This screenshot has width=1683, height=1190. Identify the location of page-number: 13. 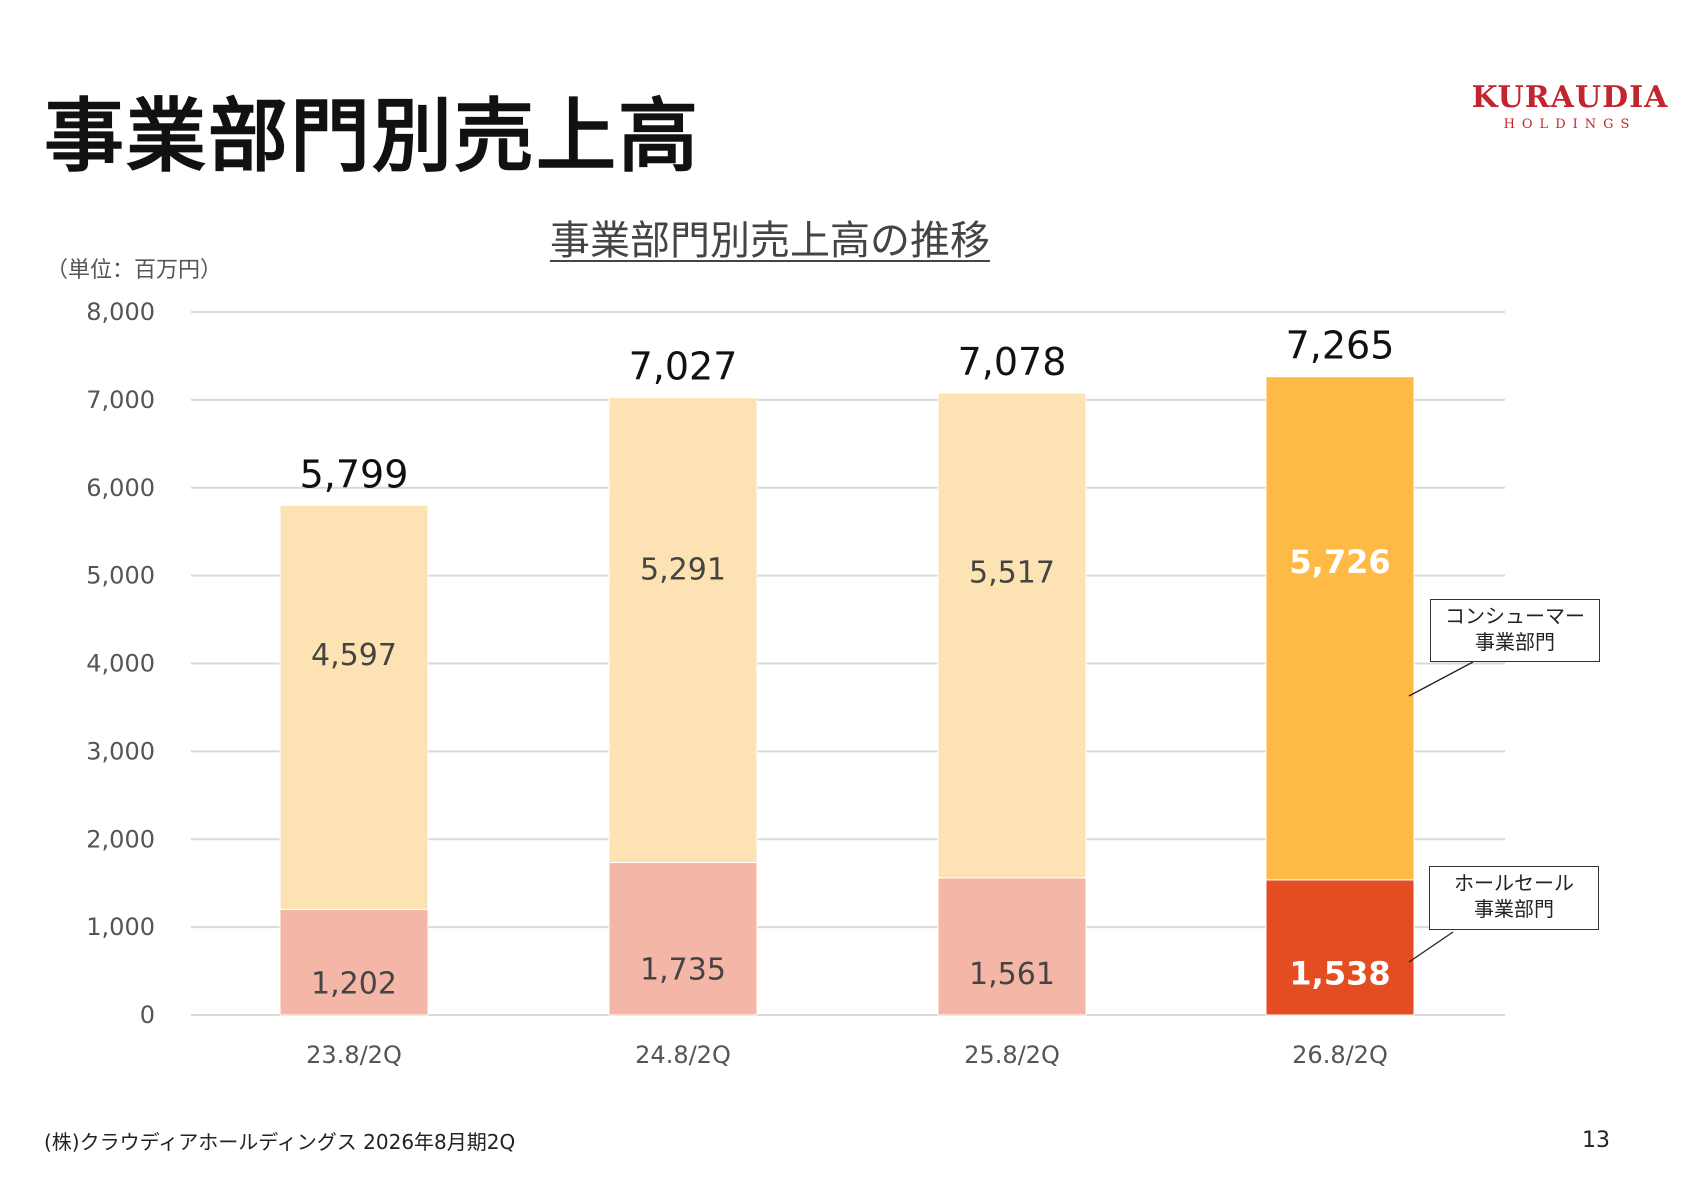
(1596, 1140).